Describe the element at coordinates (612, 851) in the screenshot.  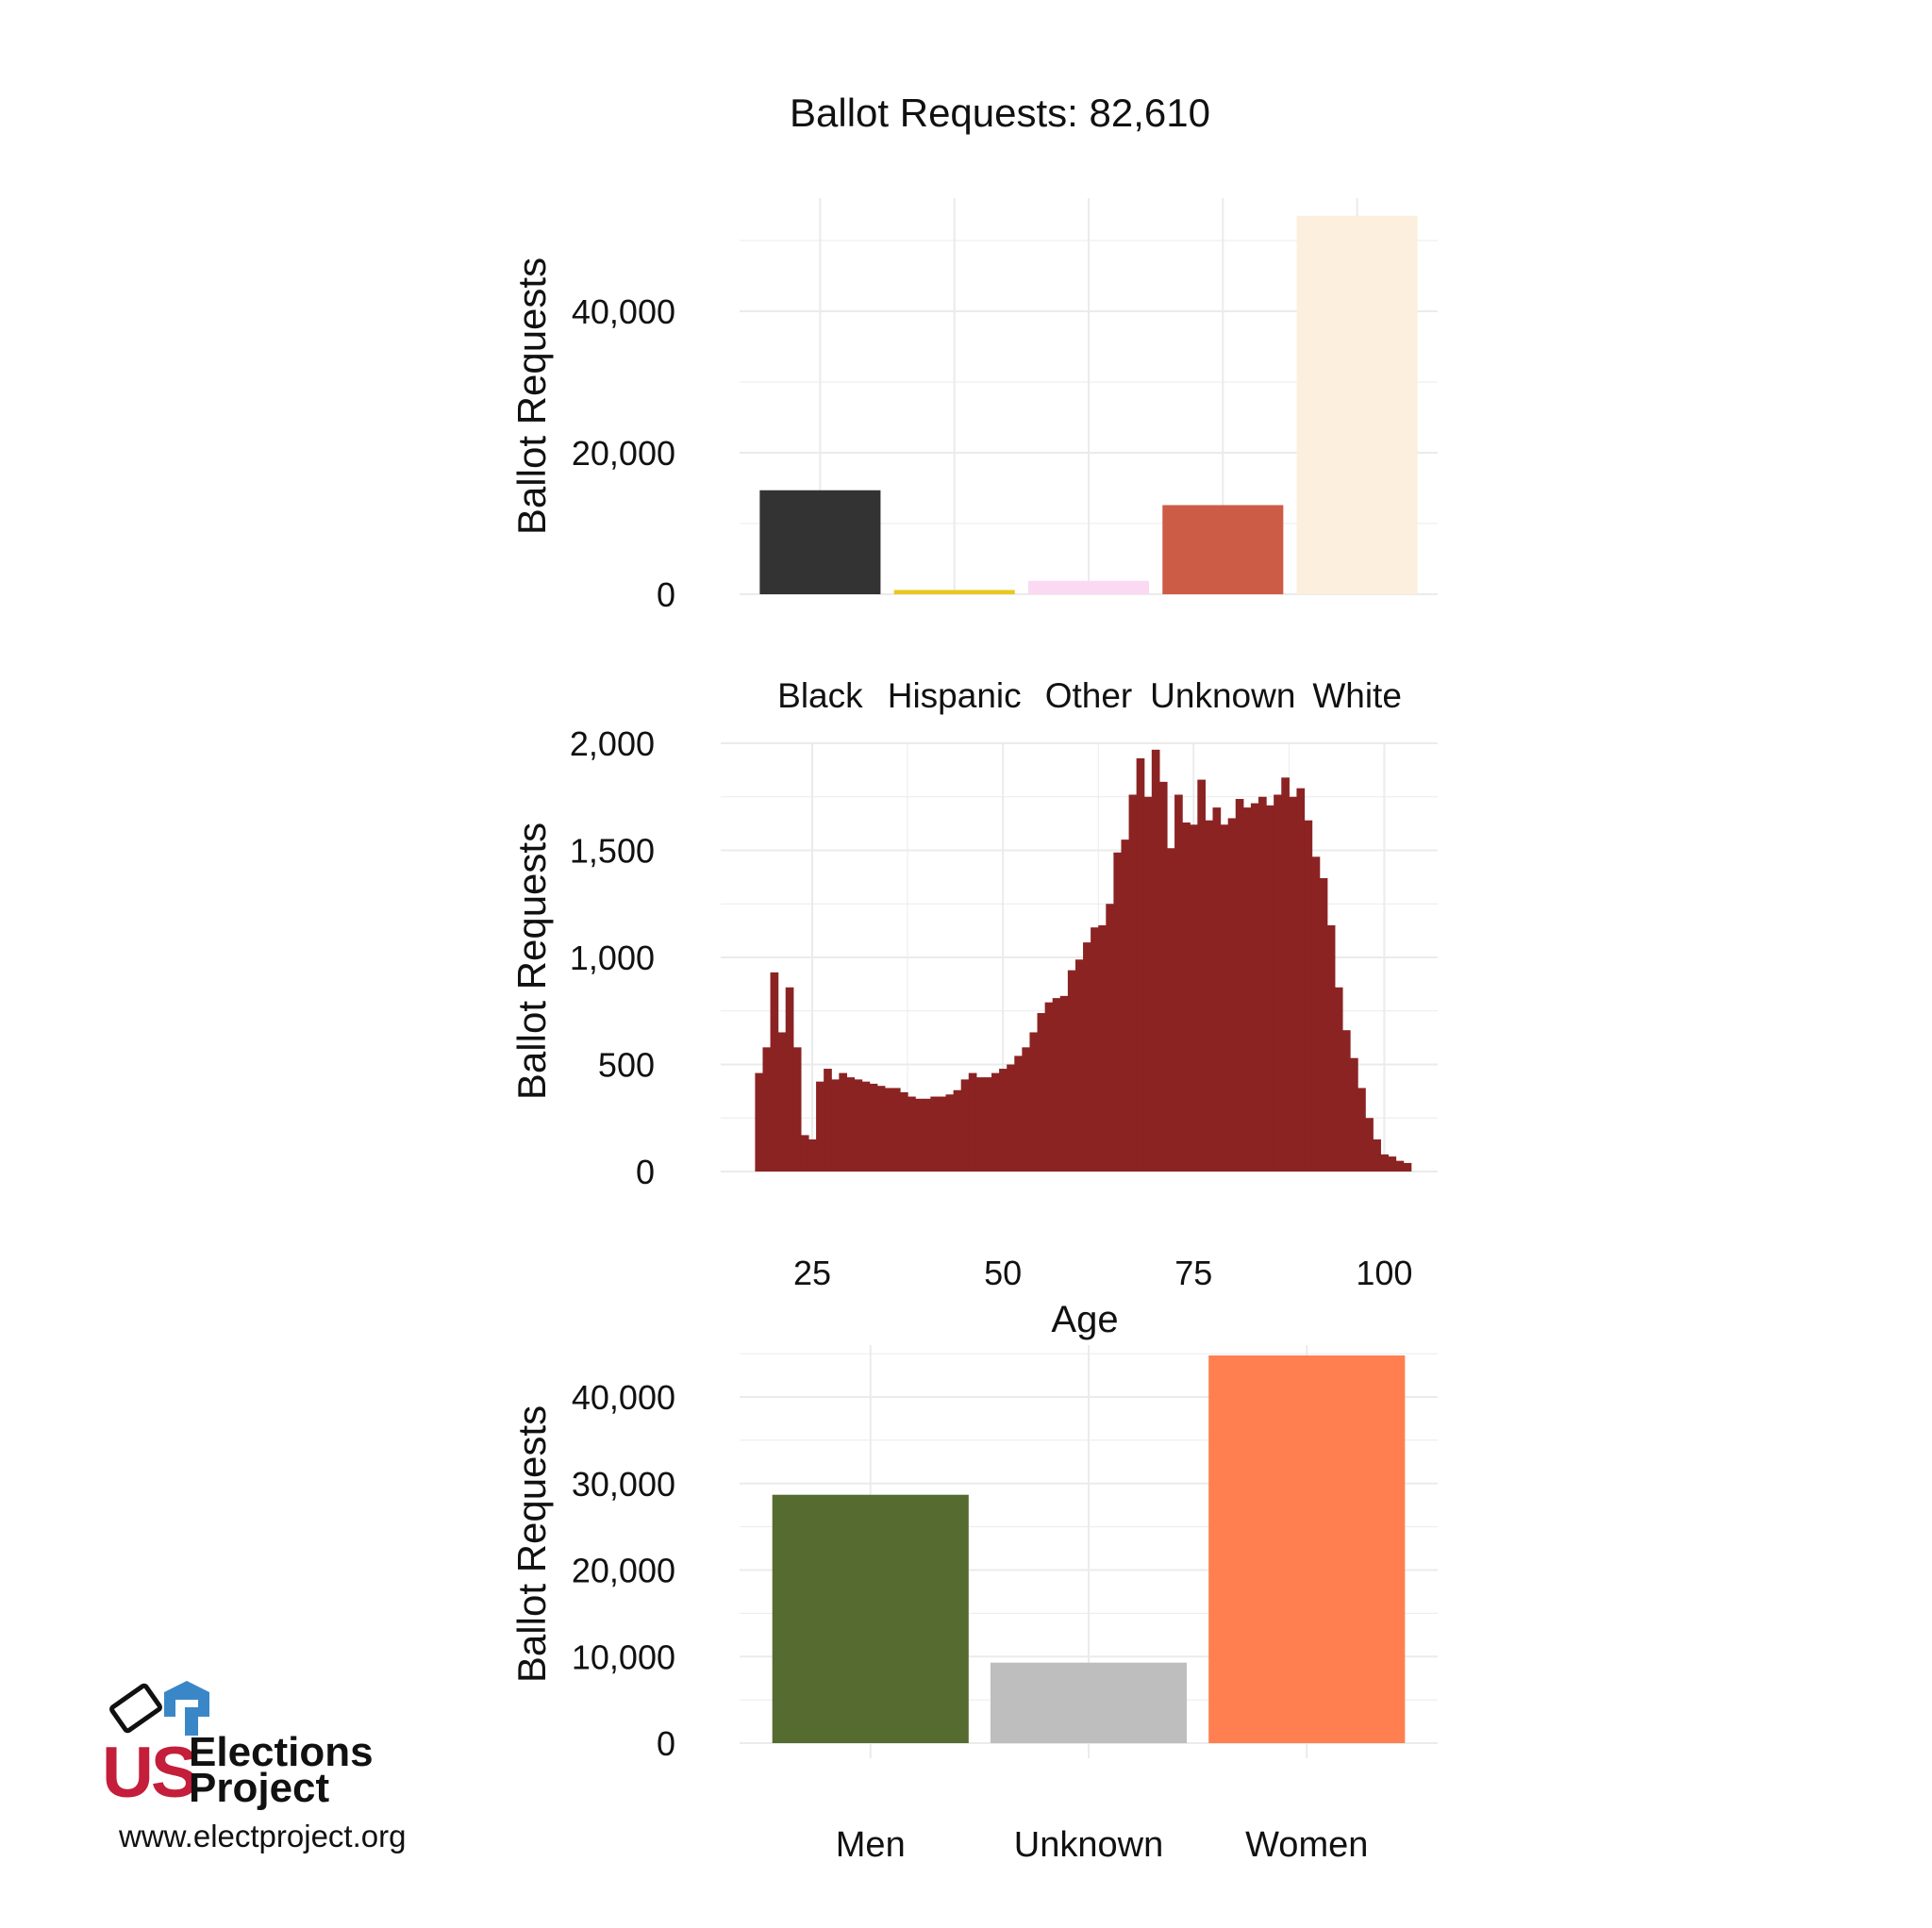
I see `age-ytick-label: 1,500` at that location.